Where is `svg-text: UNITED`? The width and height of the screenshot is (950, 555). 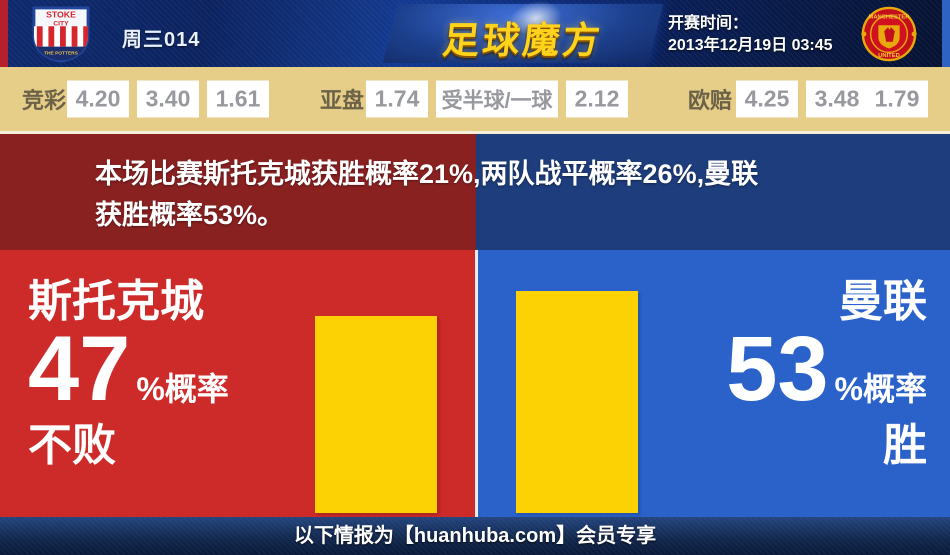
svg-text: UNITED is located at coordinates (889, 56).